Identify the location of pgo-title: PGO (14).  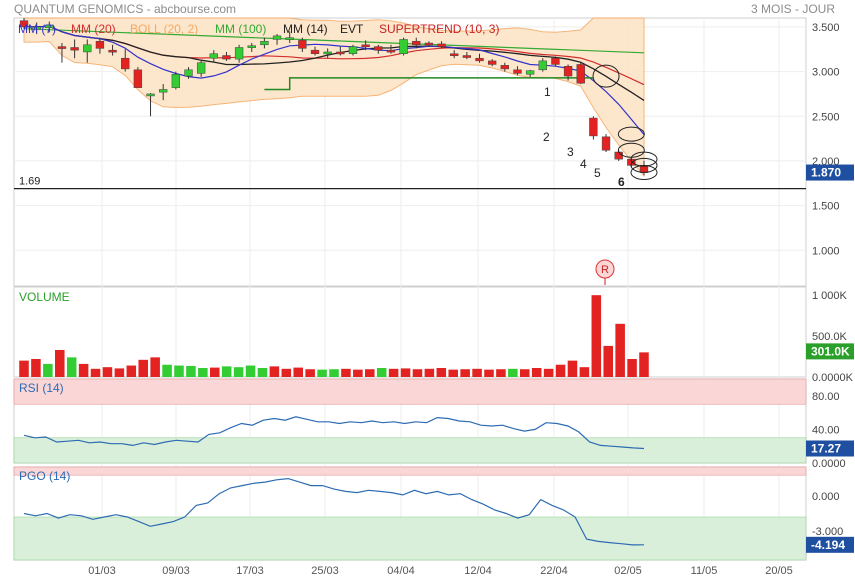
(44, 476).